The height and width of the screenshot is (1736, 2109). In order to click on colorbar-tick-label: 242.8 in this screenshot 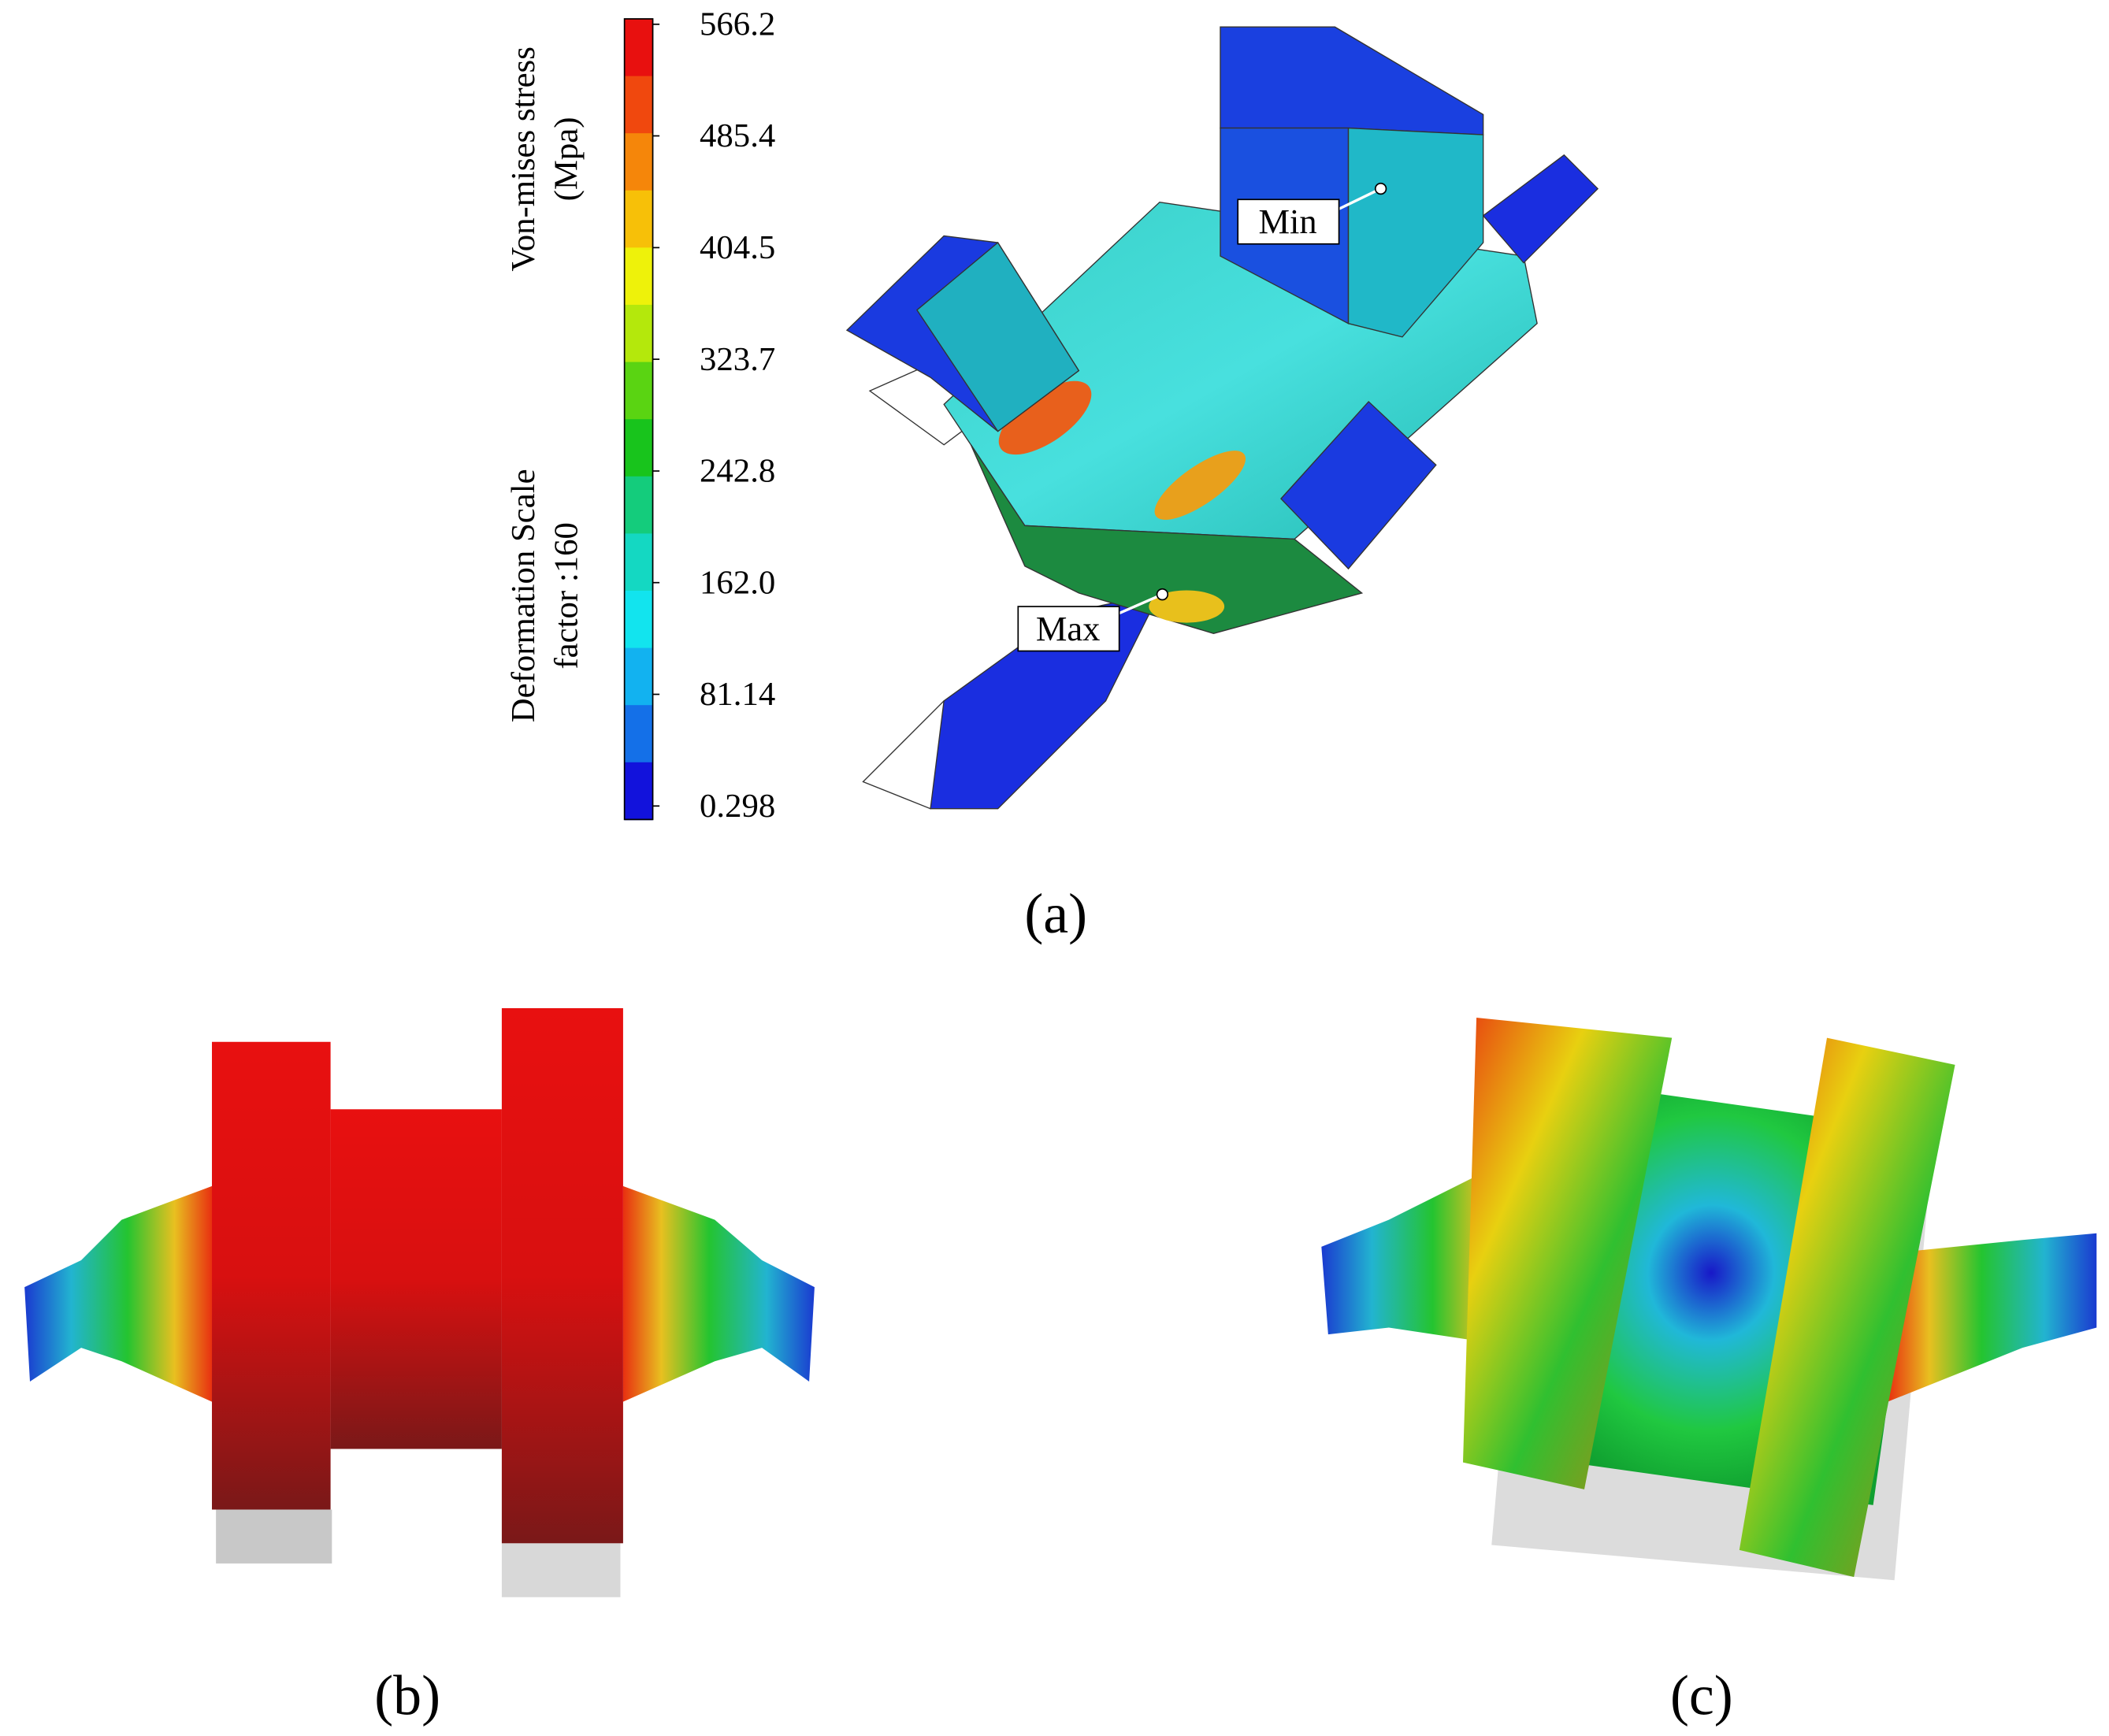, I will do `click(737, 472)`.